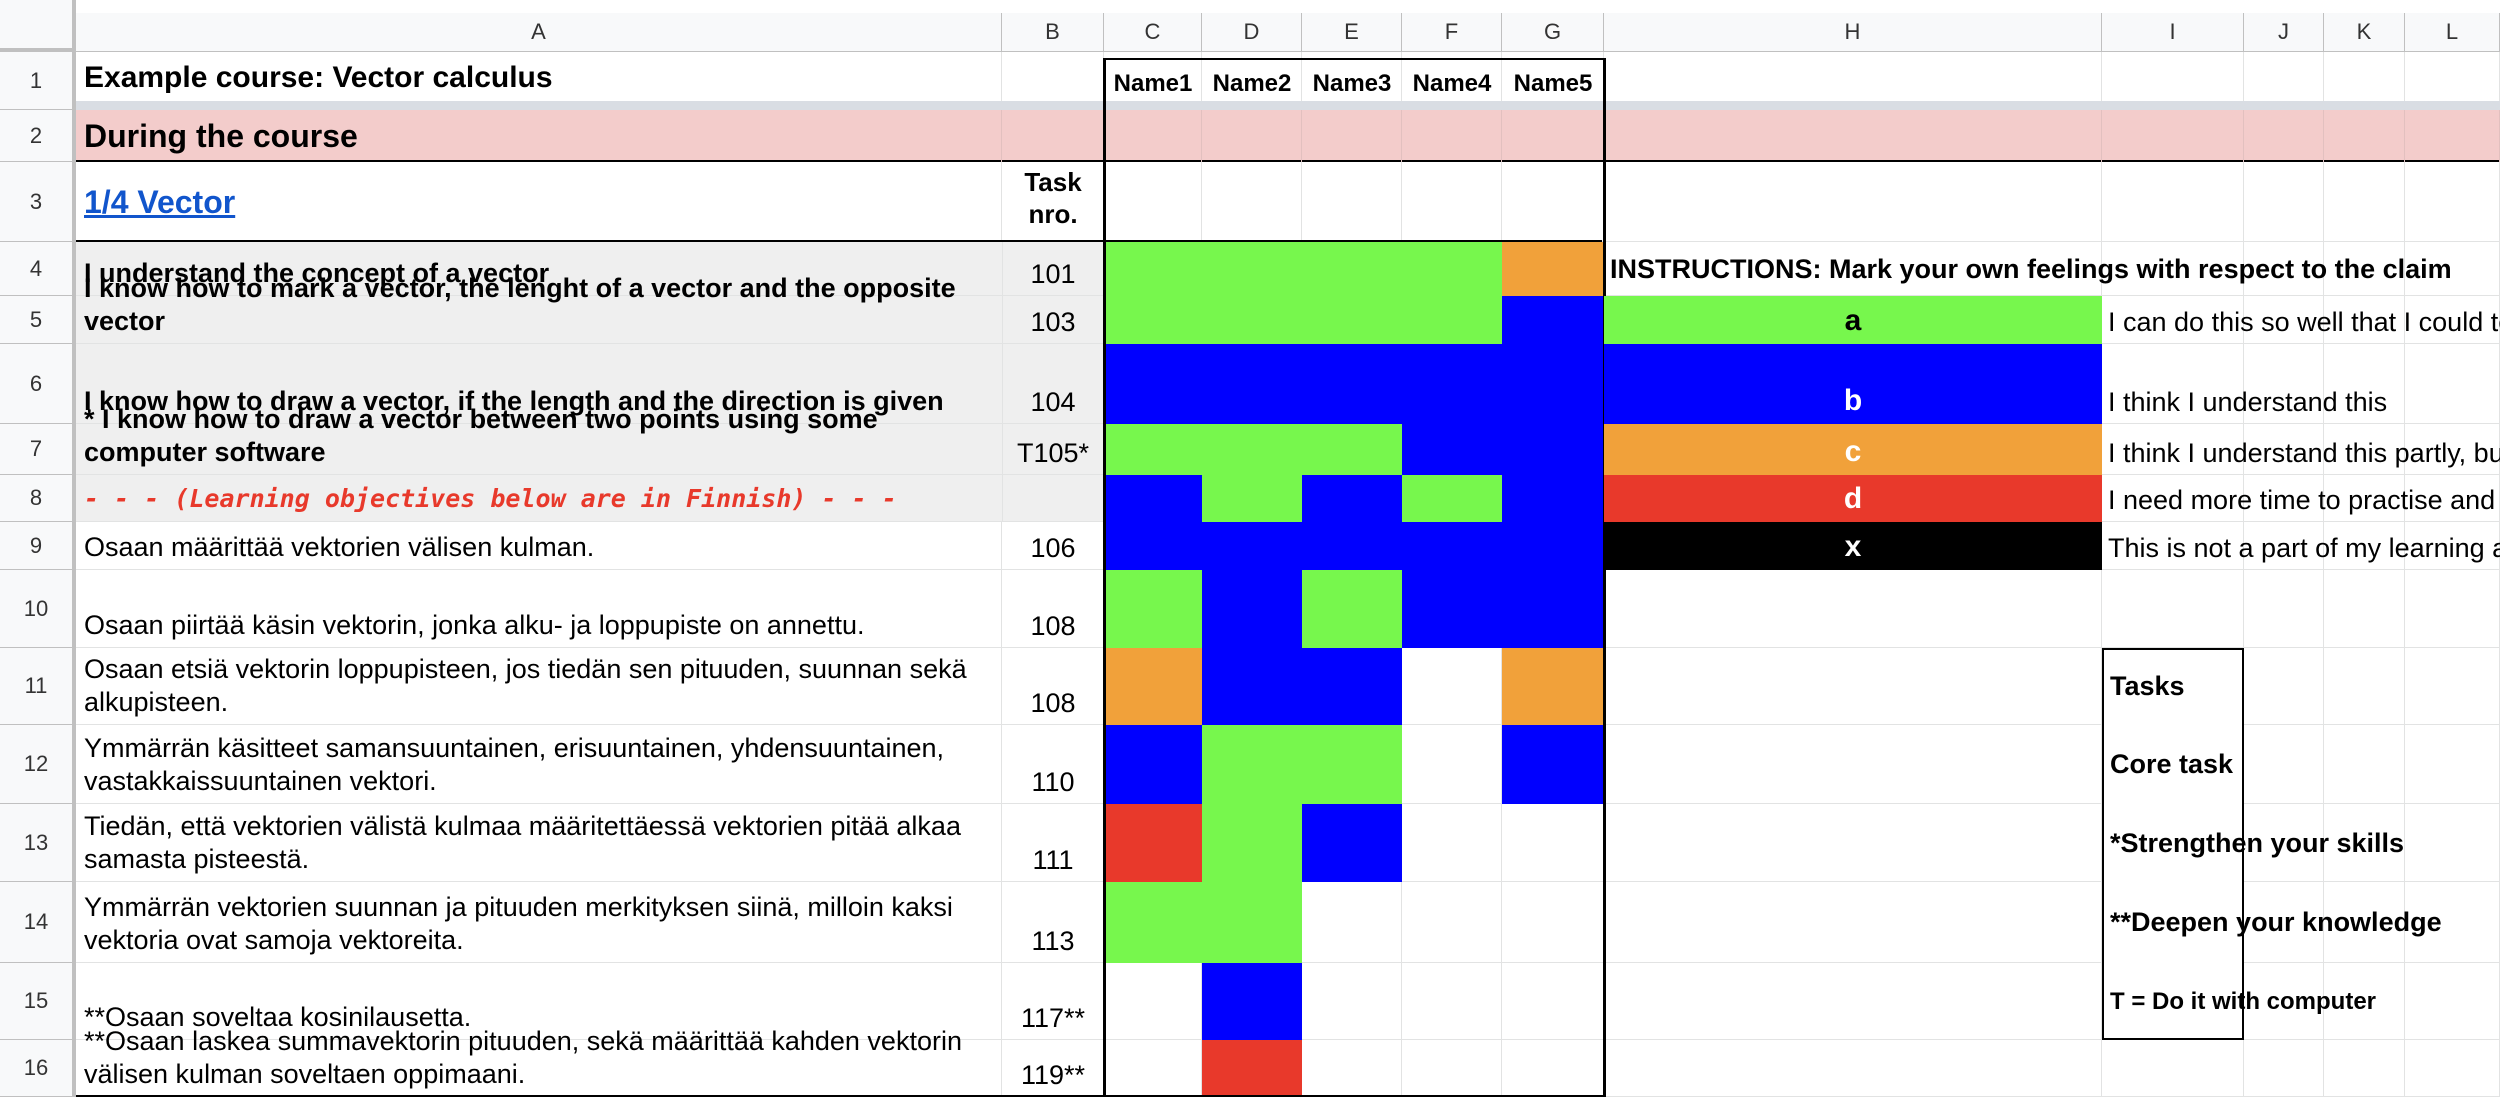 The width and height of the screenshot is (2500, 1097). I want to click on column-header-h: H, so click(1853, 32).